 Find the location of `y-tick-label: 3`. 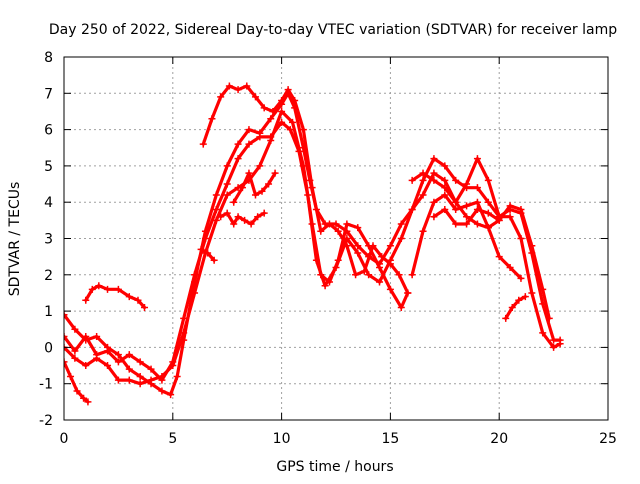

y-tick-label: 3 is located at coordinates (48, 240).